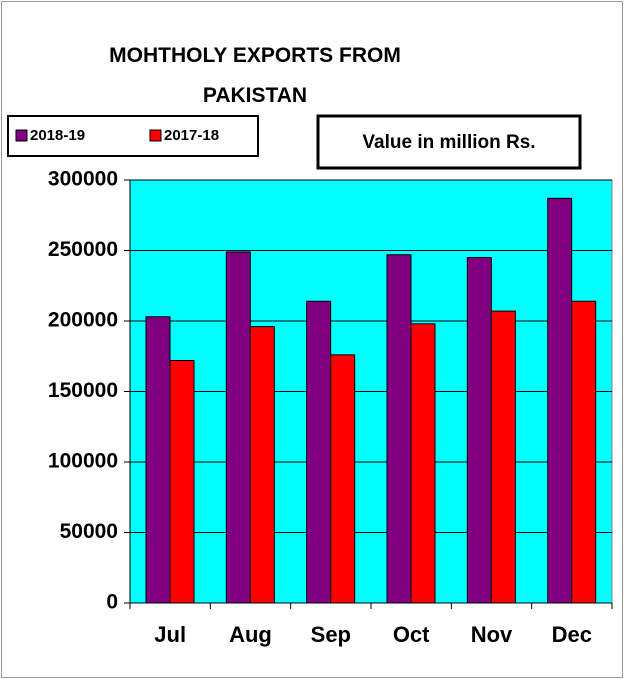 This screenshot has height=679, width=624. I want to click on x-tick-label: Jul, so click(170, 634).